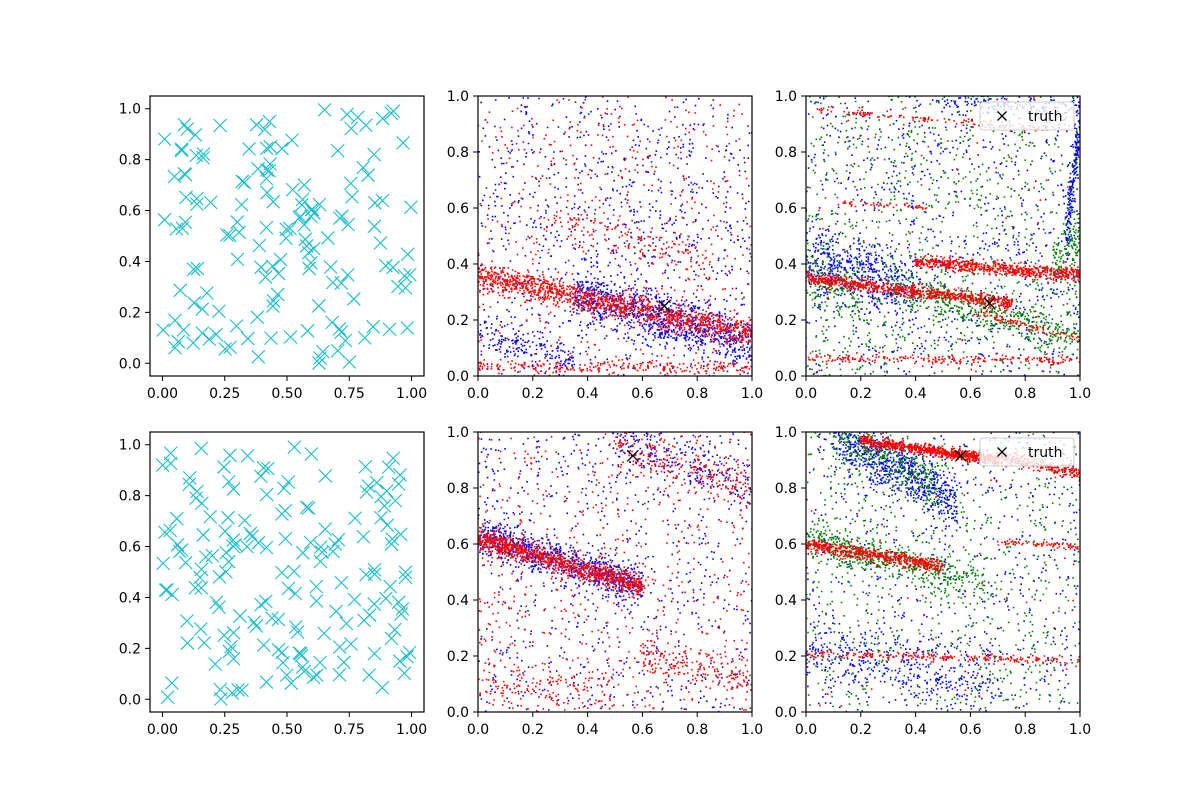 This screenshot has height=800, width=1200. Describe the element at coordinates (861, 730) in the screenshot. I see `x-tick-label: 0.2` at that location.